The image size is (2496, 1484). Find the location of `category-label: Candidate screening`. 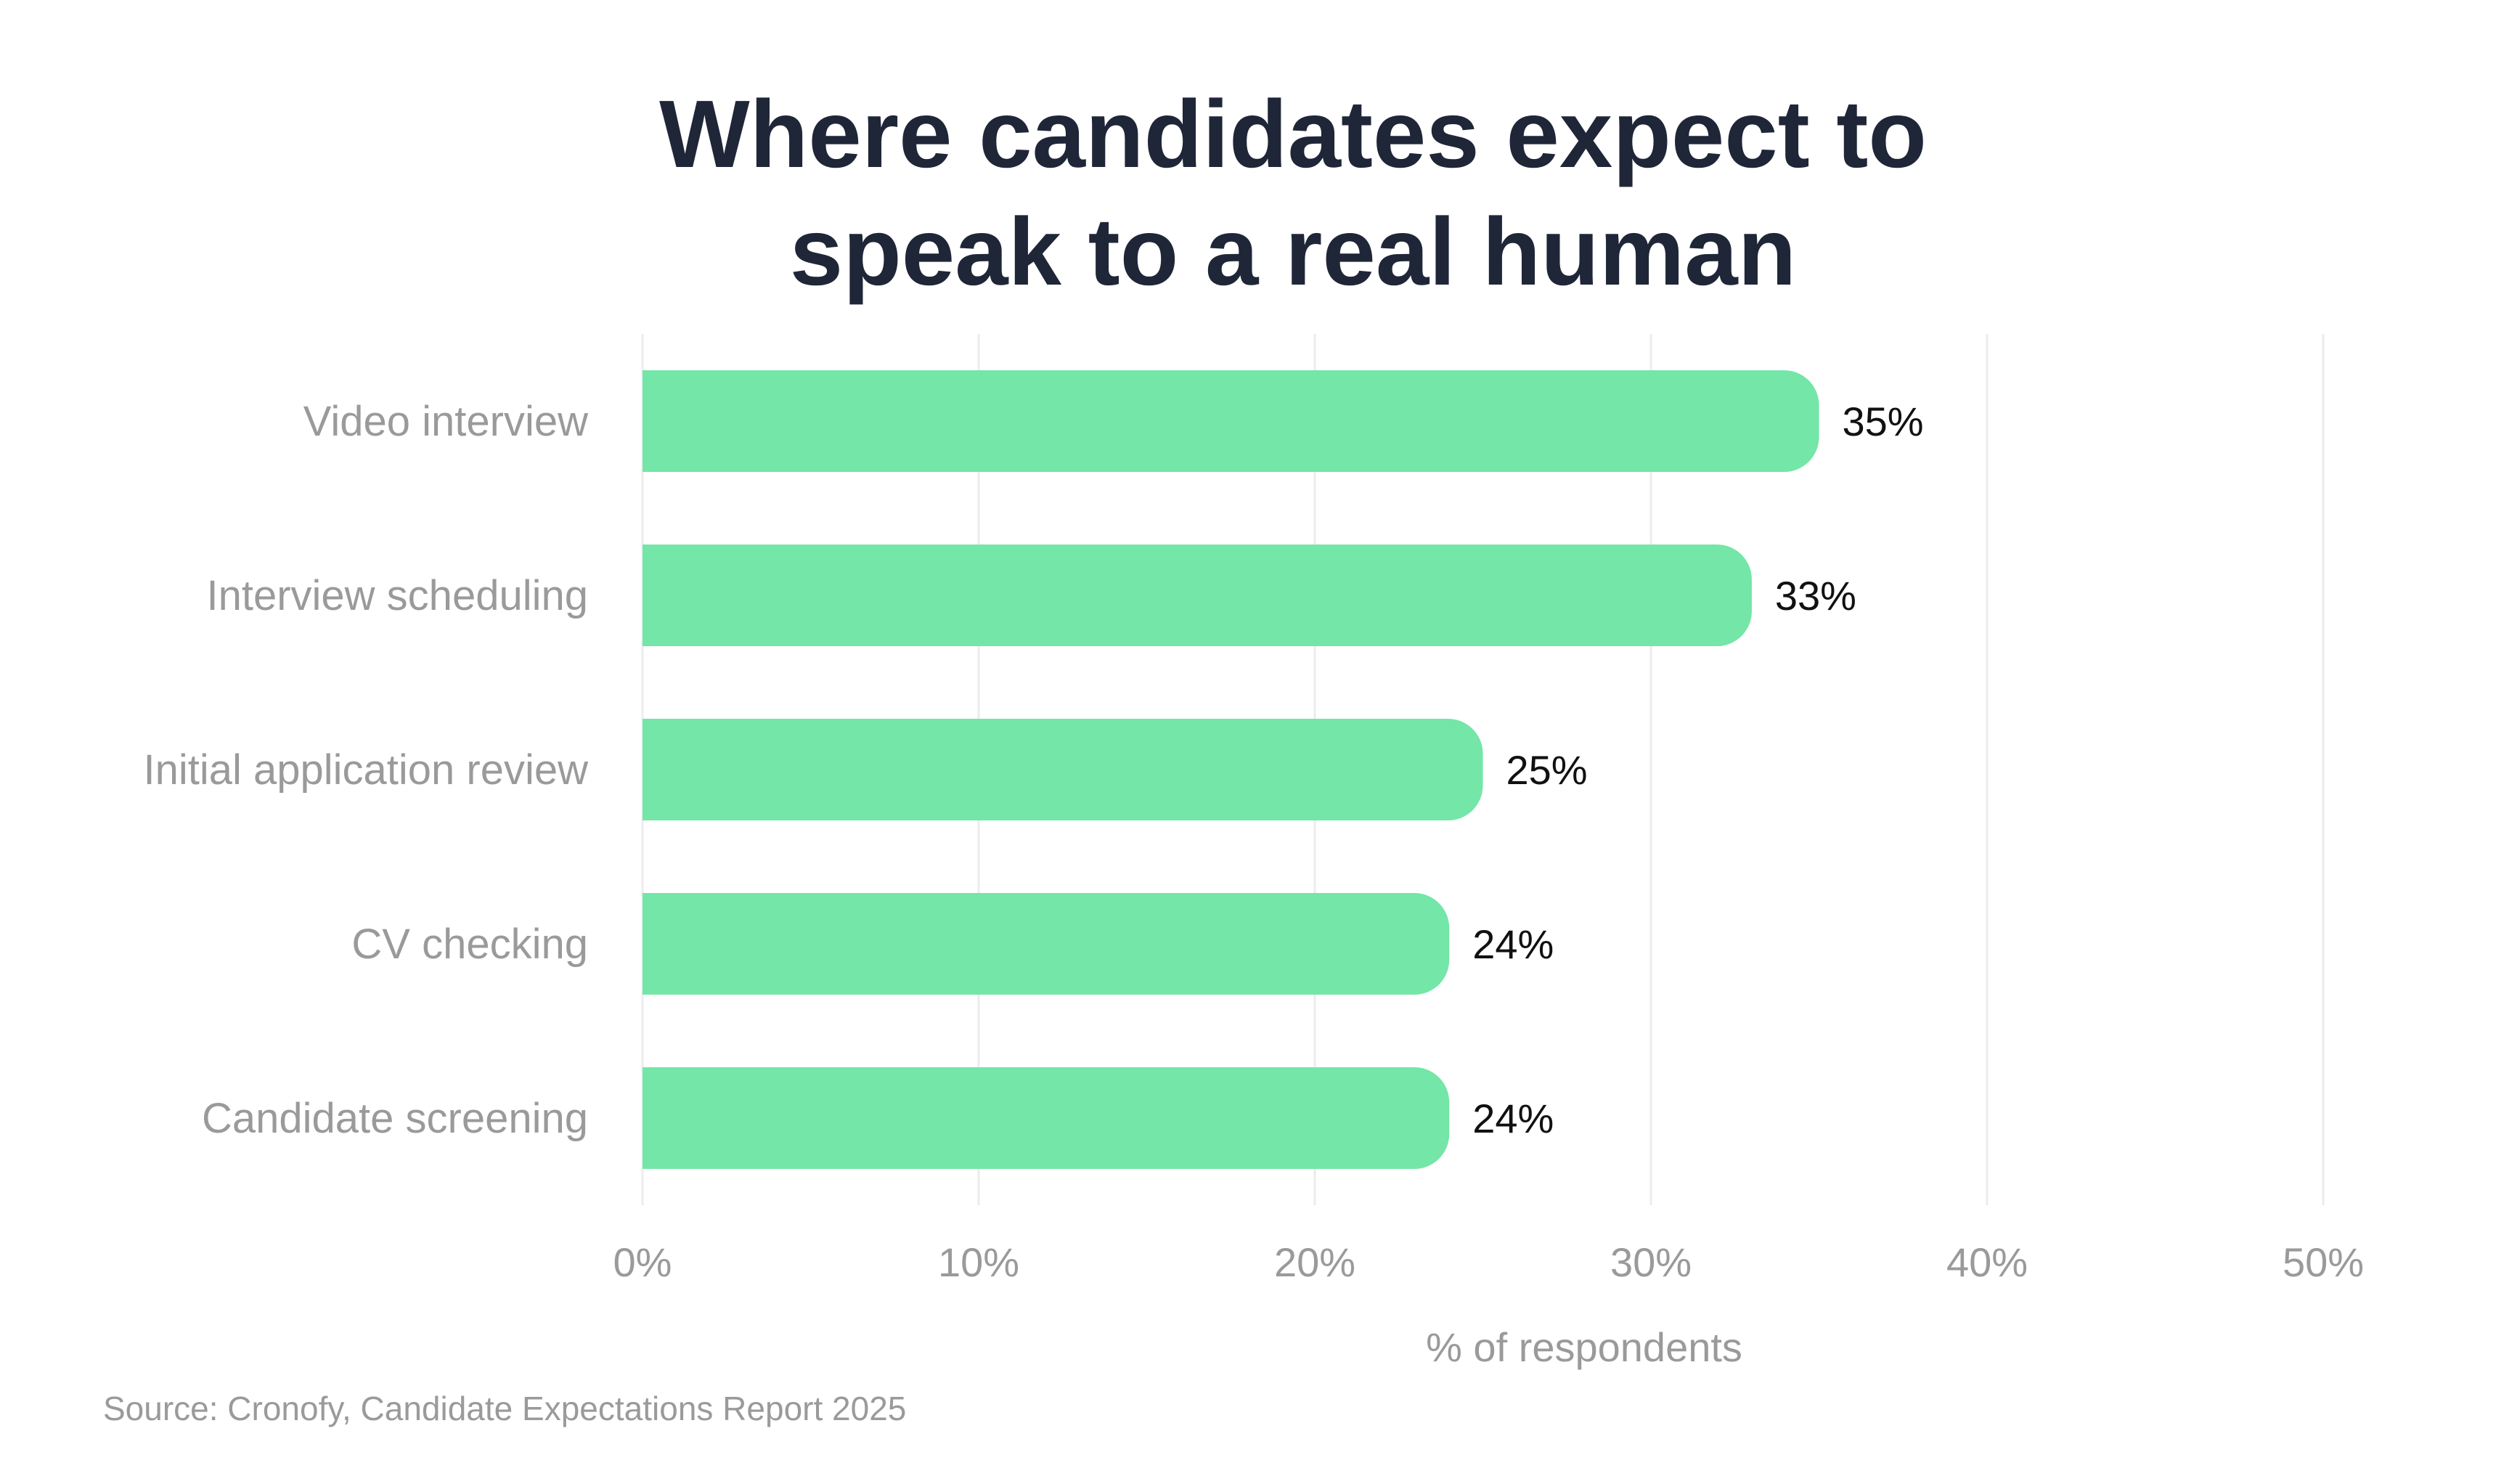

category-label: Candidate screening is located at coordinates (395, 1118).